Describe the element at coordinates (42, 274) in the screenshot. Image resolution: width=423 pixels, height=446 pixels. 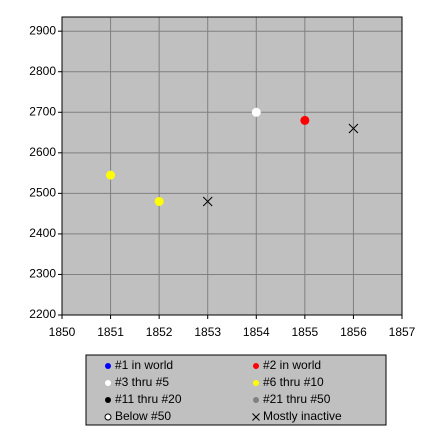
I see `y-tick-label: 2300` at that location.